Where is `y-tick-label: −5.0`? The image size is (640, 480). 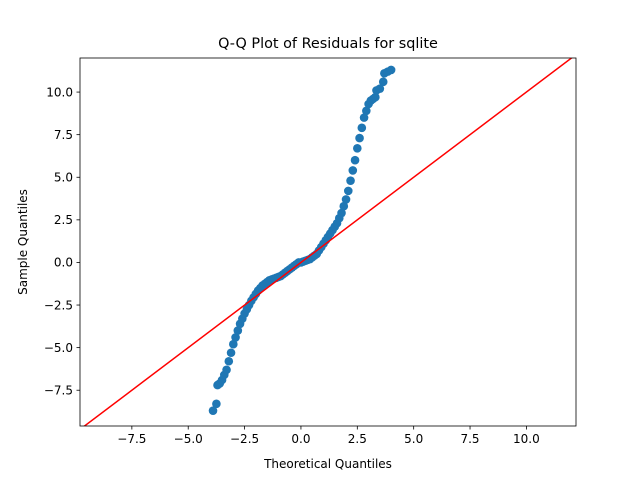 y-tick-label: −5.0 is located at coordinates (58, 348).